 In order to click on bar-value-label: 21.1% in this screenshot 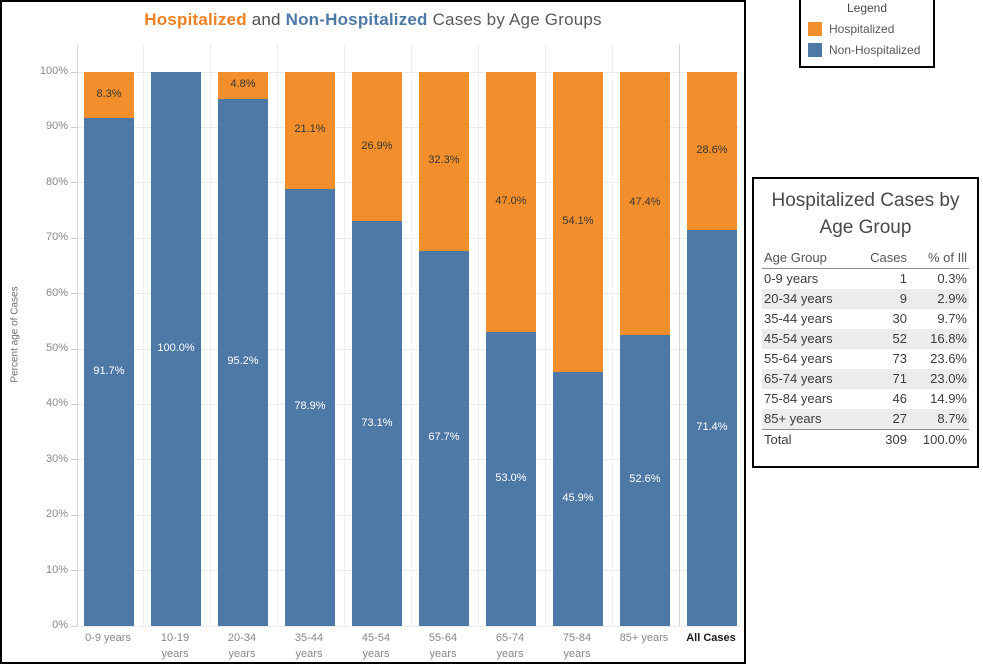, I will do `click(310, 129)`.